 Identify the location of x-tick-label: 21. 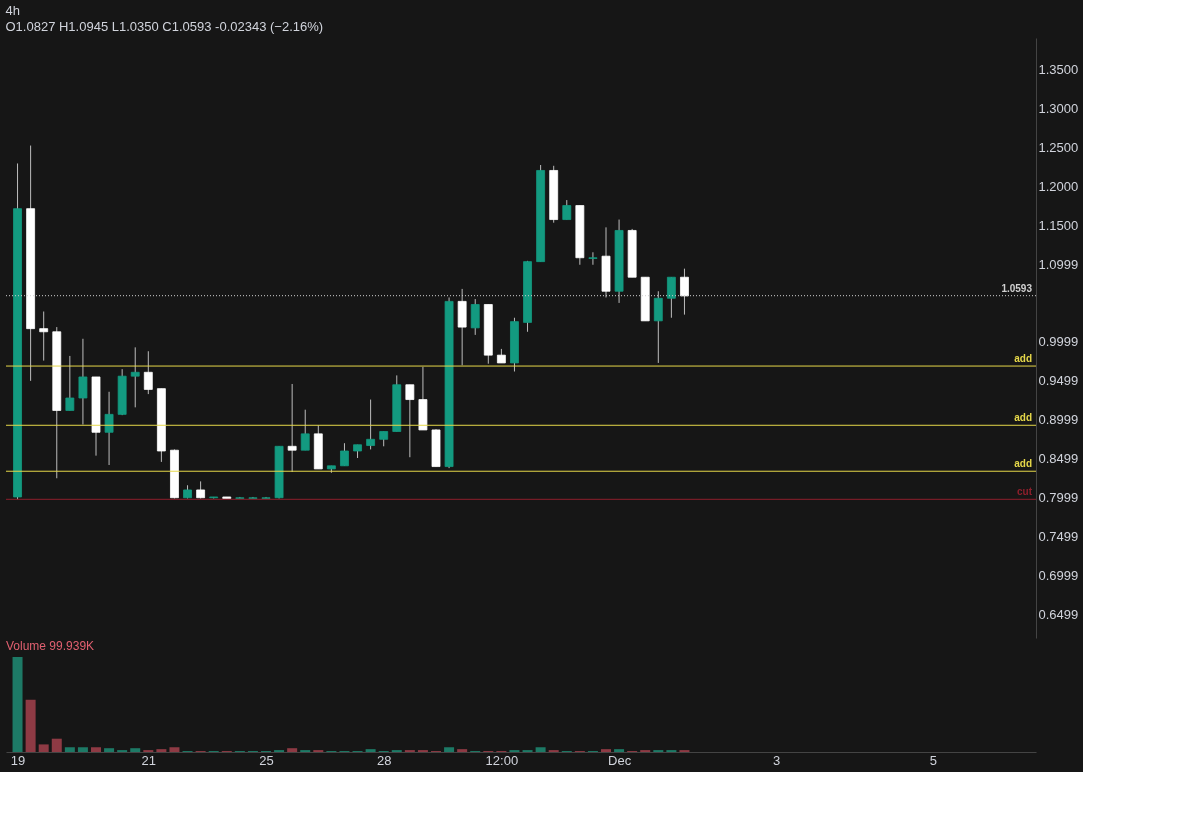
(149, 760).